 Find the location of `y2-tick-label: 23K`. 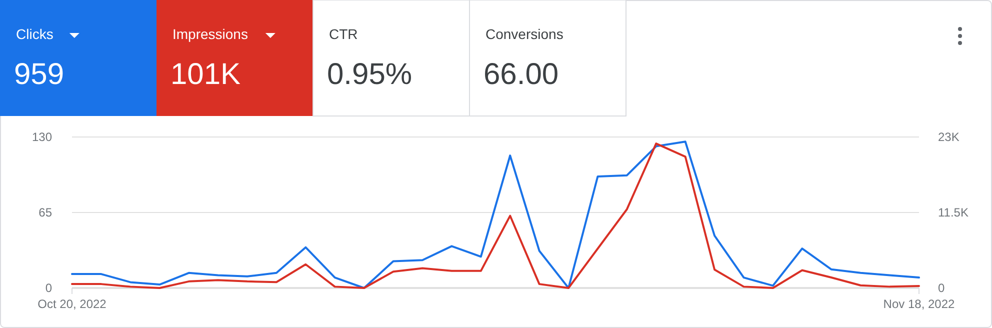

y2-tick-label: 23K is located at coordinates (949, 137).